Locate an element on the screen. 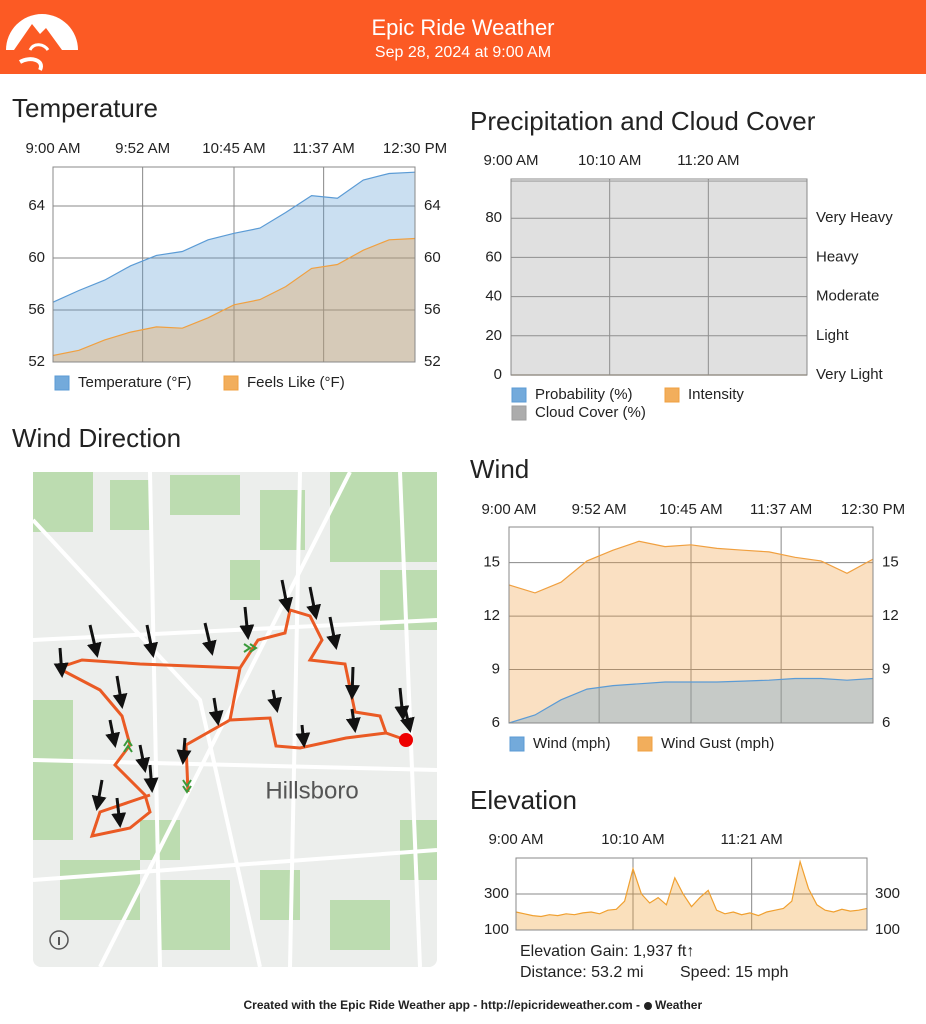 The image size is (926, 1024). legend-label: Temperature (°F) is located at coordinates (135, 382).